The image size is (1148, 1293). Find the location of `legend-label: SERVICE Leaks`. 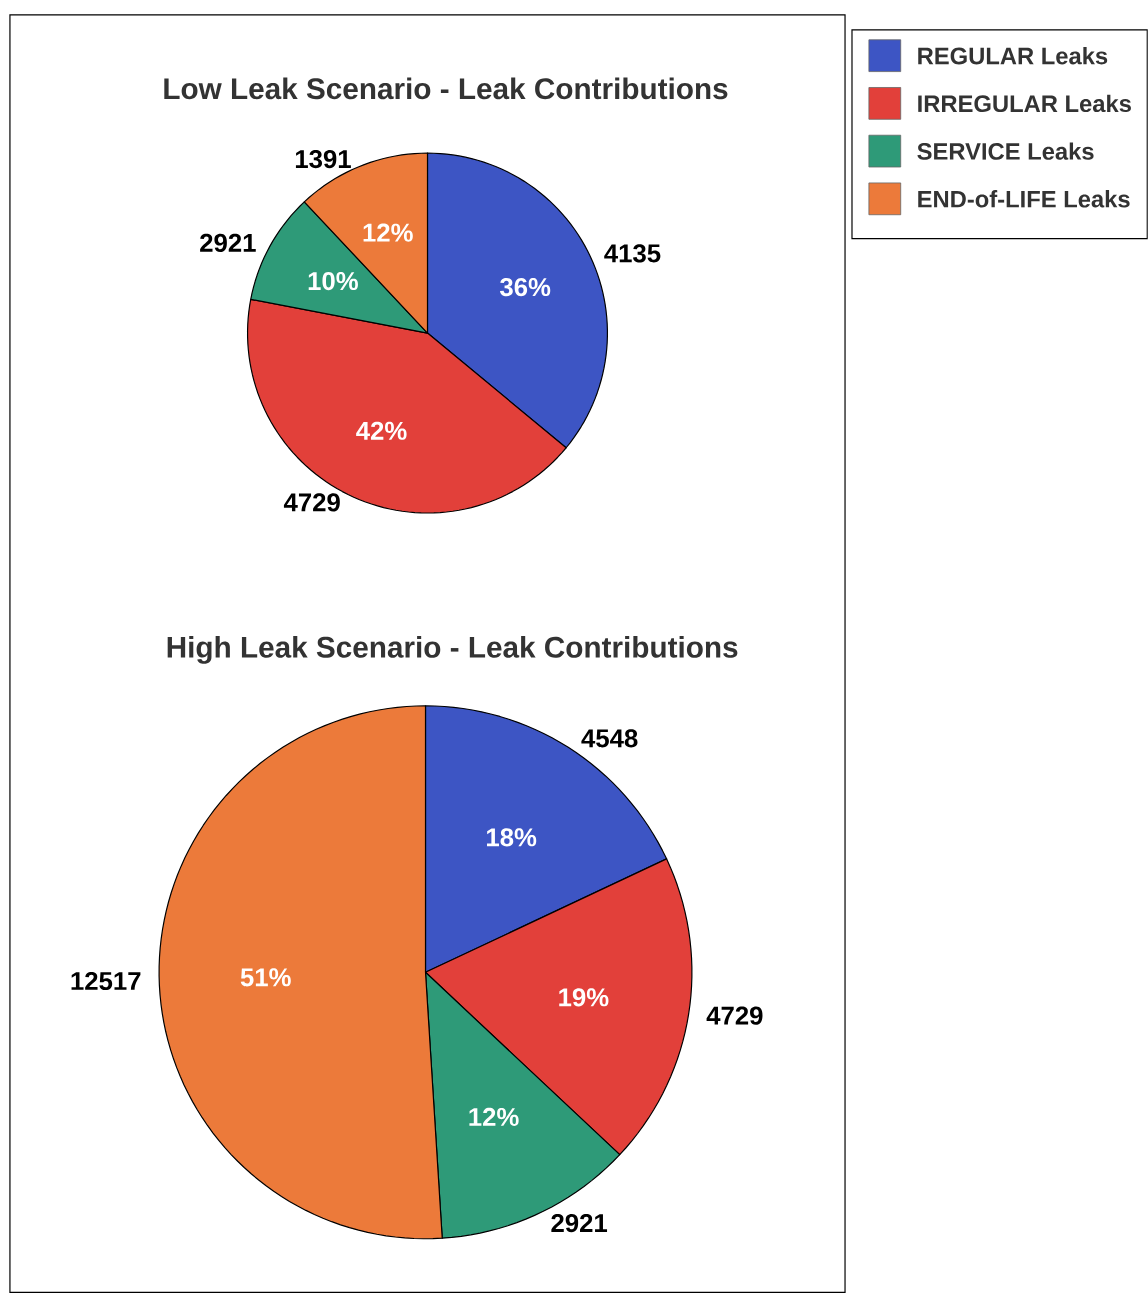

legend-label: SERVICE Leaks is located at coordinates (1005, 151).